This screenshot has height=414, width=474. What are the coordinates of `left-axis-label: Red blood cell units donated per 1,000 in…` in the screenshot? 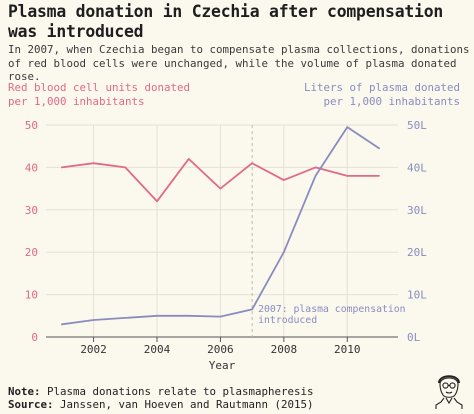 It's located at (99, 94).